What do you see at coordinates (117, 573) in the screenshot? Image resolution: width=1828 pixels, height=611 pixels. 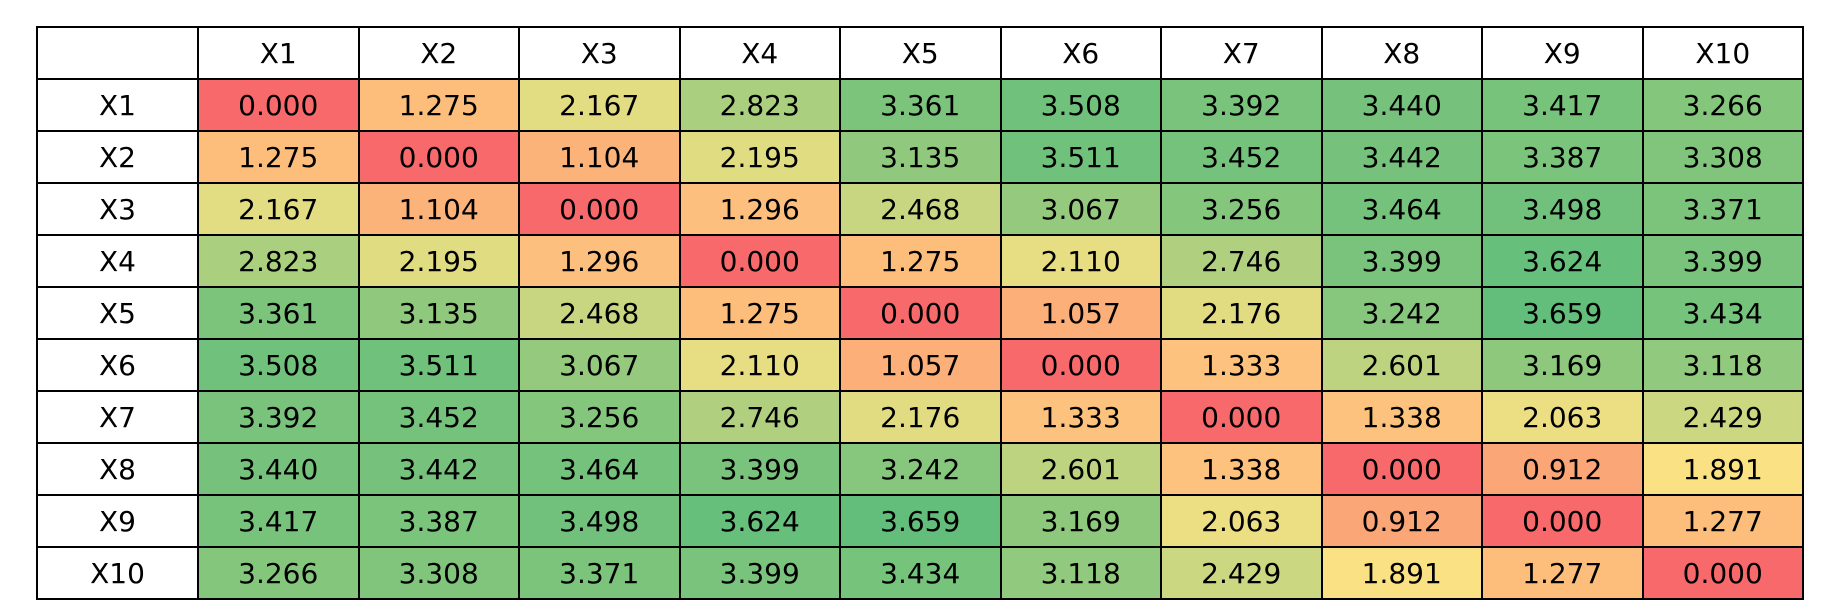 I see `row-header: X10` at bounding box center [117, 573].